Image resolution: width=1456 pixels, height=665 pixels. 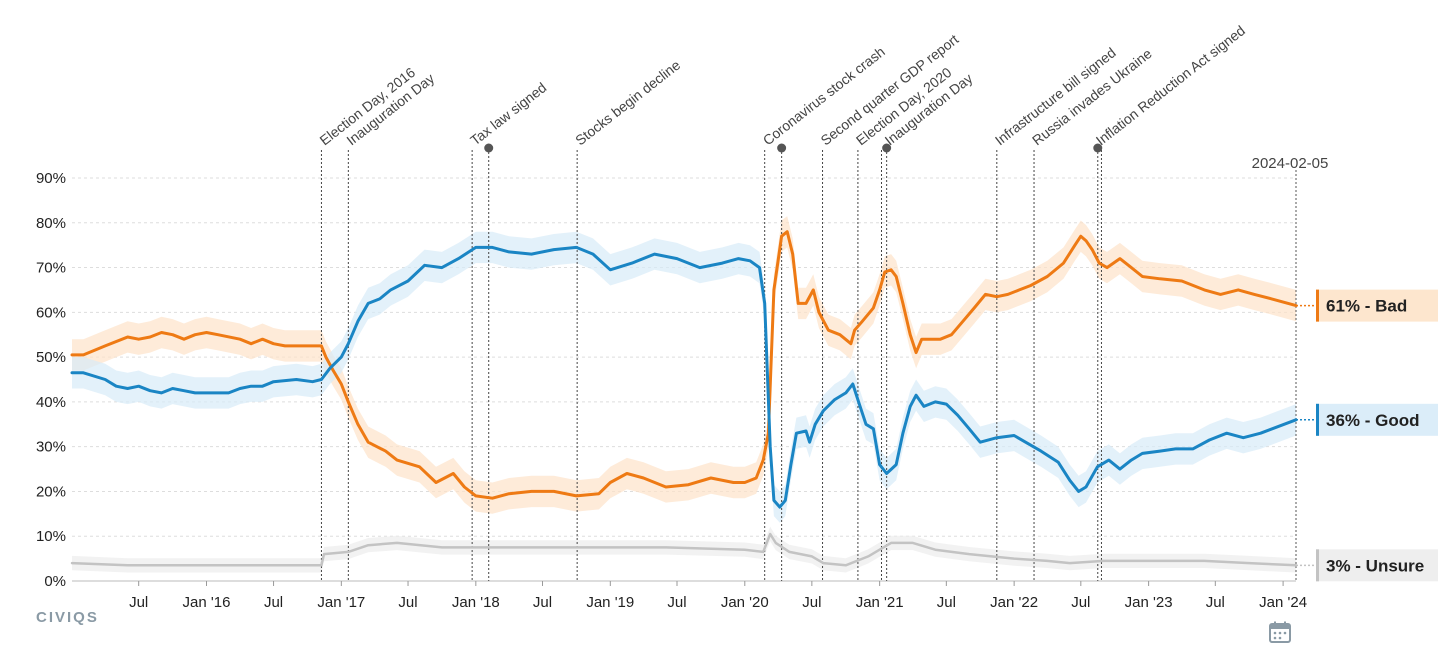 What do you see at coordinates (1280, 632) in the screenshot?
I see `calendar-icon` at bounding box center [1280, 632].